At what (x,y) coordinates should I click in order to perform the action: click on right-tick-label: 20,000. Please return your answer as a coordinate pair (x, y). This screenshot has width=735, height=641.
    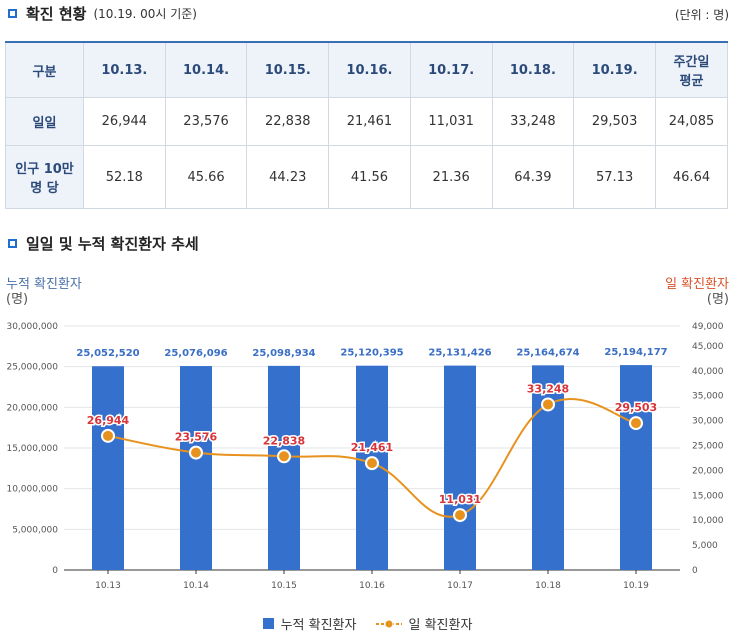
    Looking at the image, I should click on (708, 471).